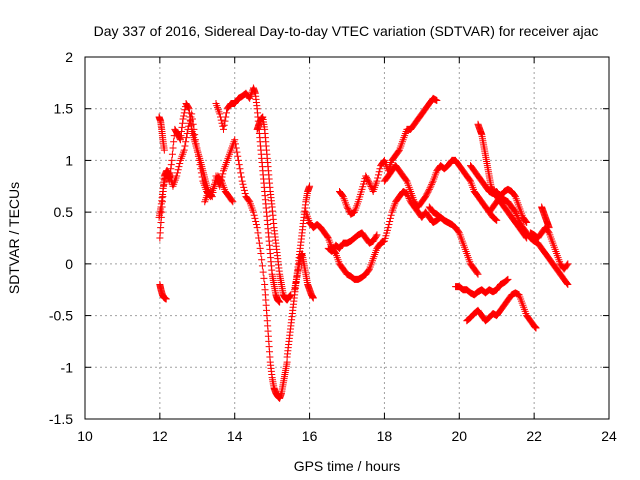  Describe the element at coordinates (160, 436) in the screenshot. I see `x-tick-label: 12` at that location.